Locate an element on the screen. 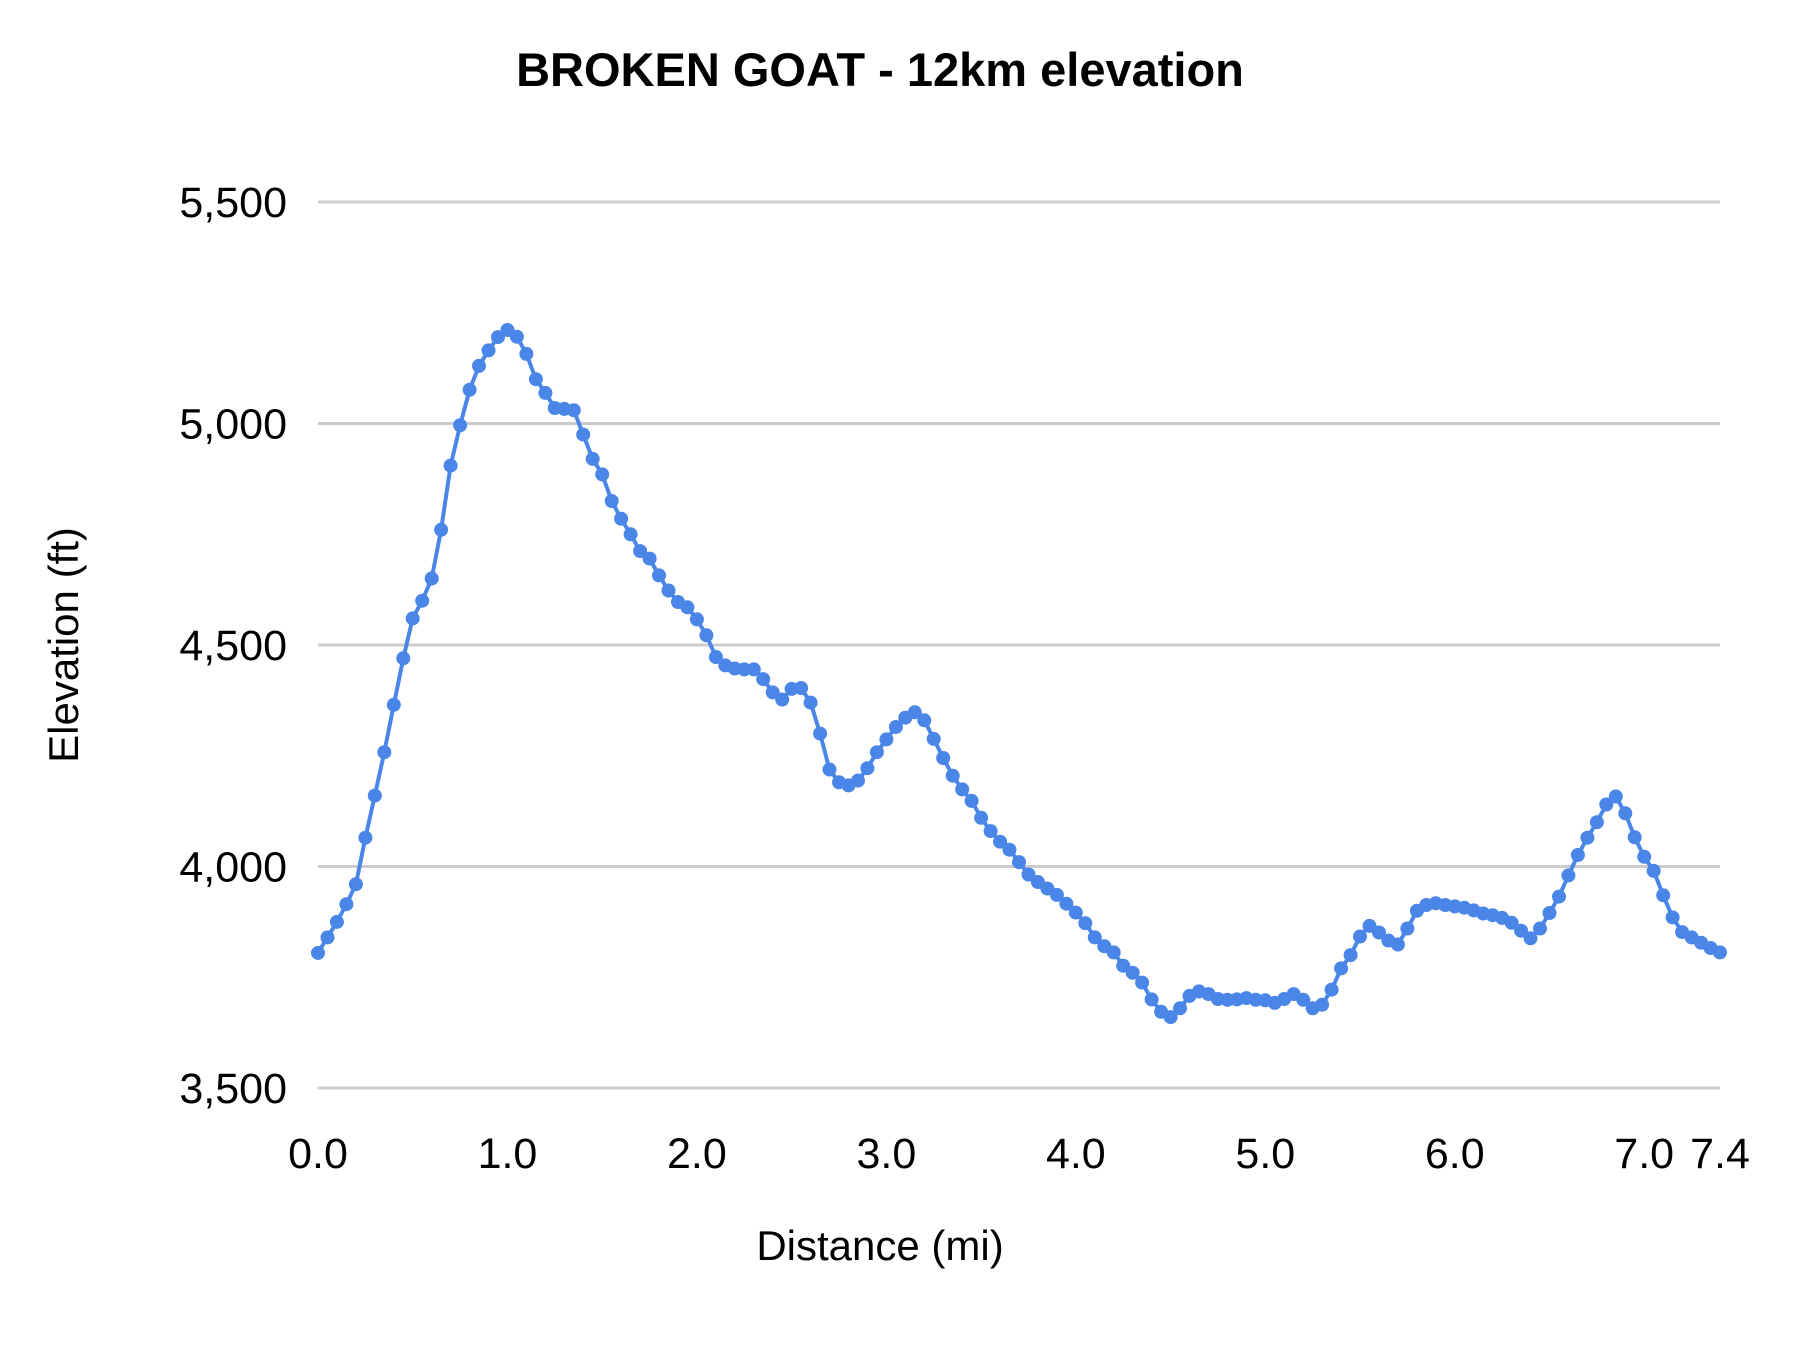 The image size is (1800, 1350). chart-title: BROKEN GOAT - 12km elevation is located at coordinates (880, 69).